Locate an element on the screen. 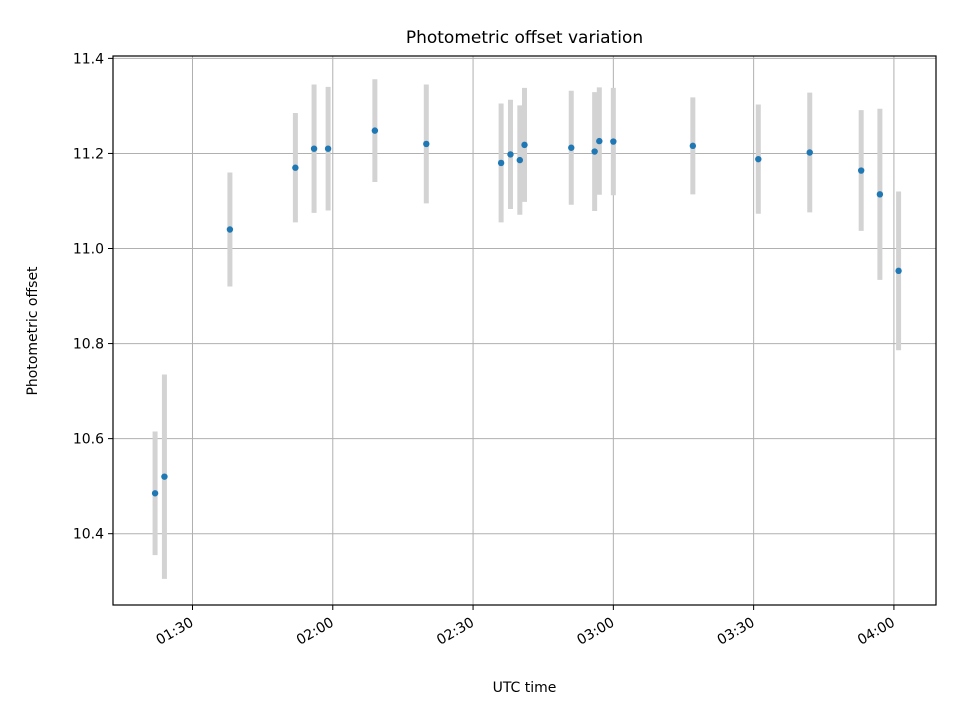 This screenshot has height=720, width=960. y-axis: 10.4 10.6 10.8 11.0 11.2 11.4 is located at coordinates (93, 297).